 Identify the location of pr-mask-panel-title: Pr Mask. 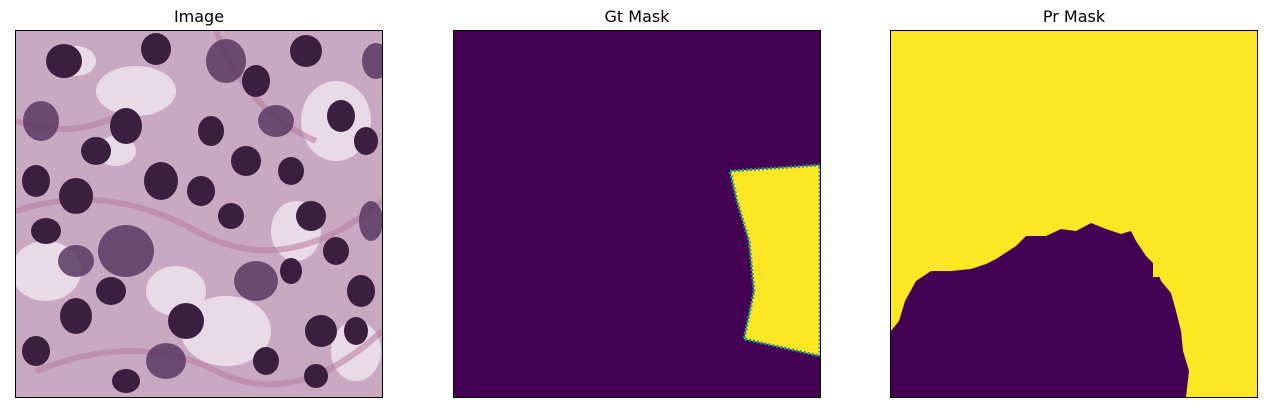
(1074, 16).